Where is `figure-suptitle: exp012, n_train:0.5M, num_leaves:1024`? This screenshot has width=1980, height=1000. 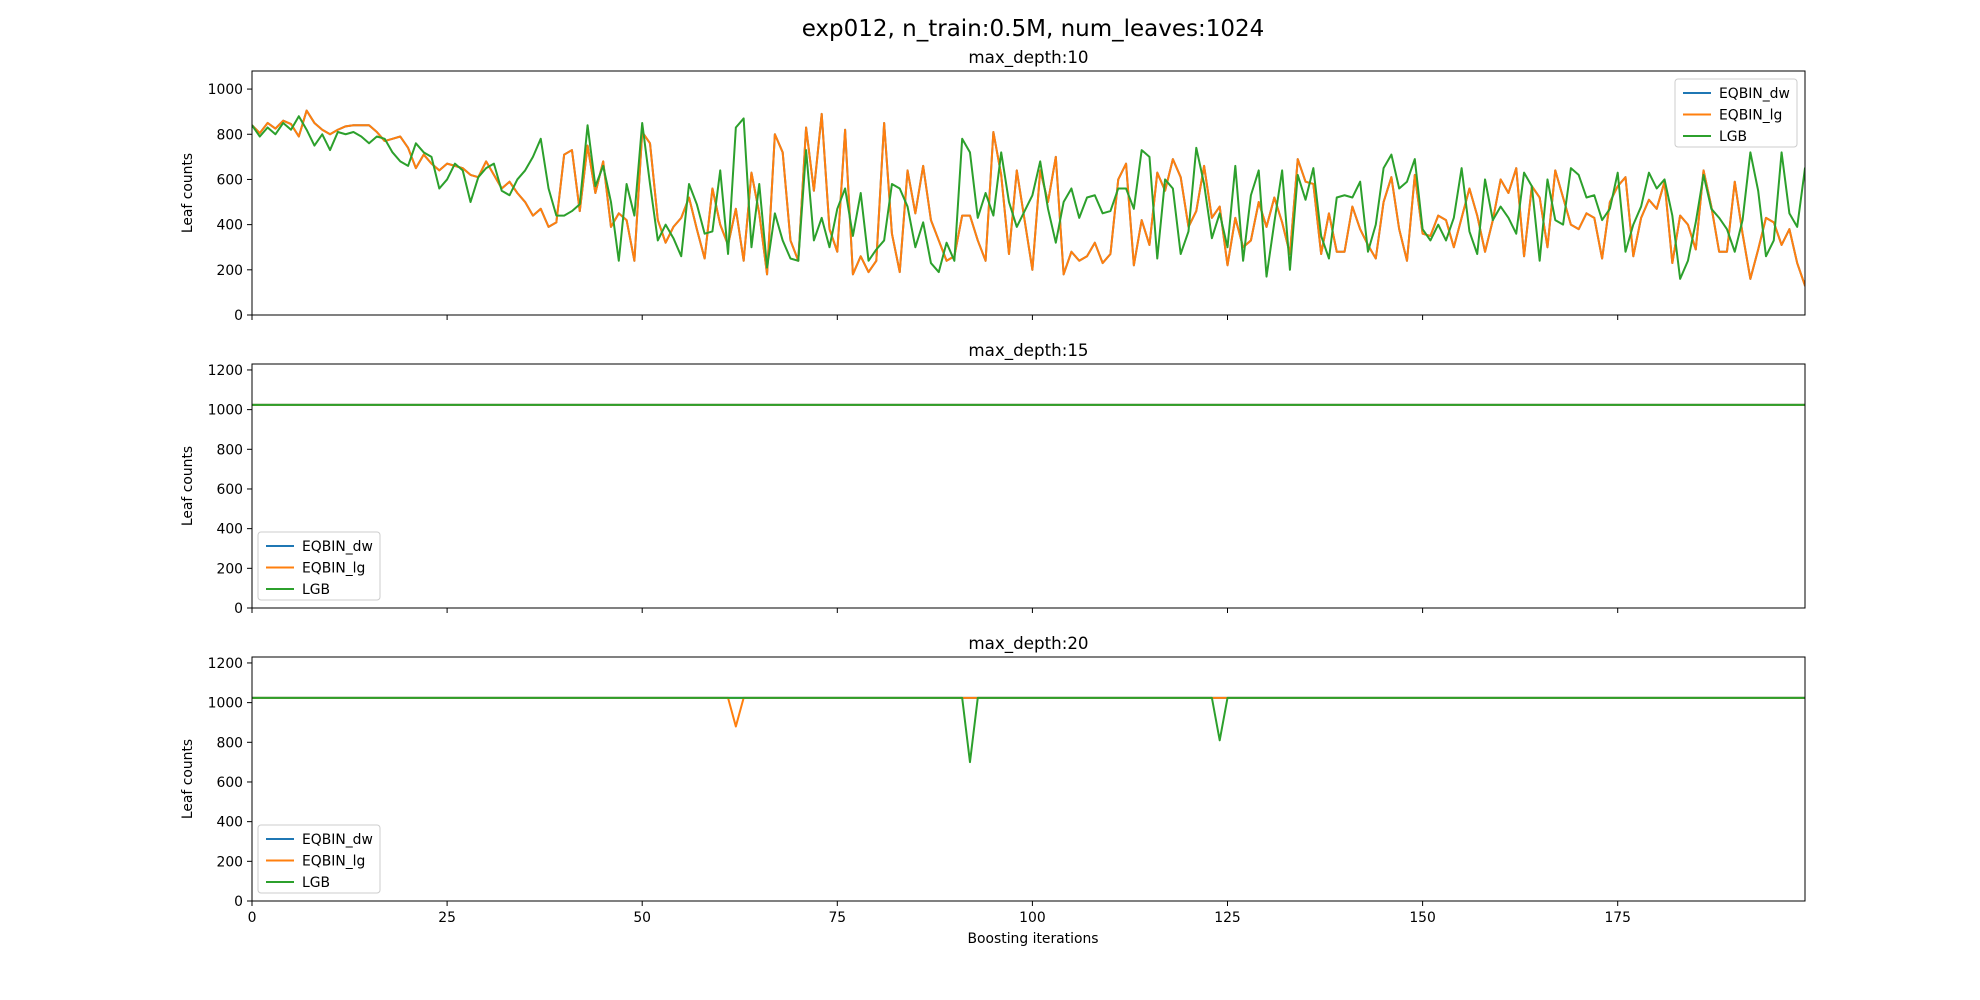
figure-suptitle: exp012, n_train:0.5M, num_leaves:1024 is located at coordinates (1033, 29).